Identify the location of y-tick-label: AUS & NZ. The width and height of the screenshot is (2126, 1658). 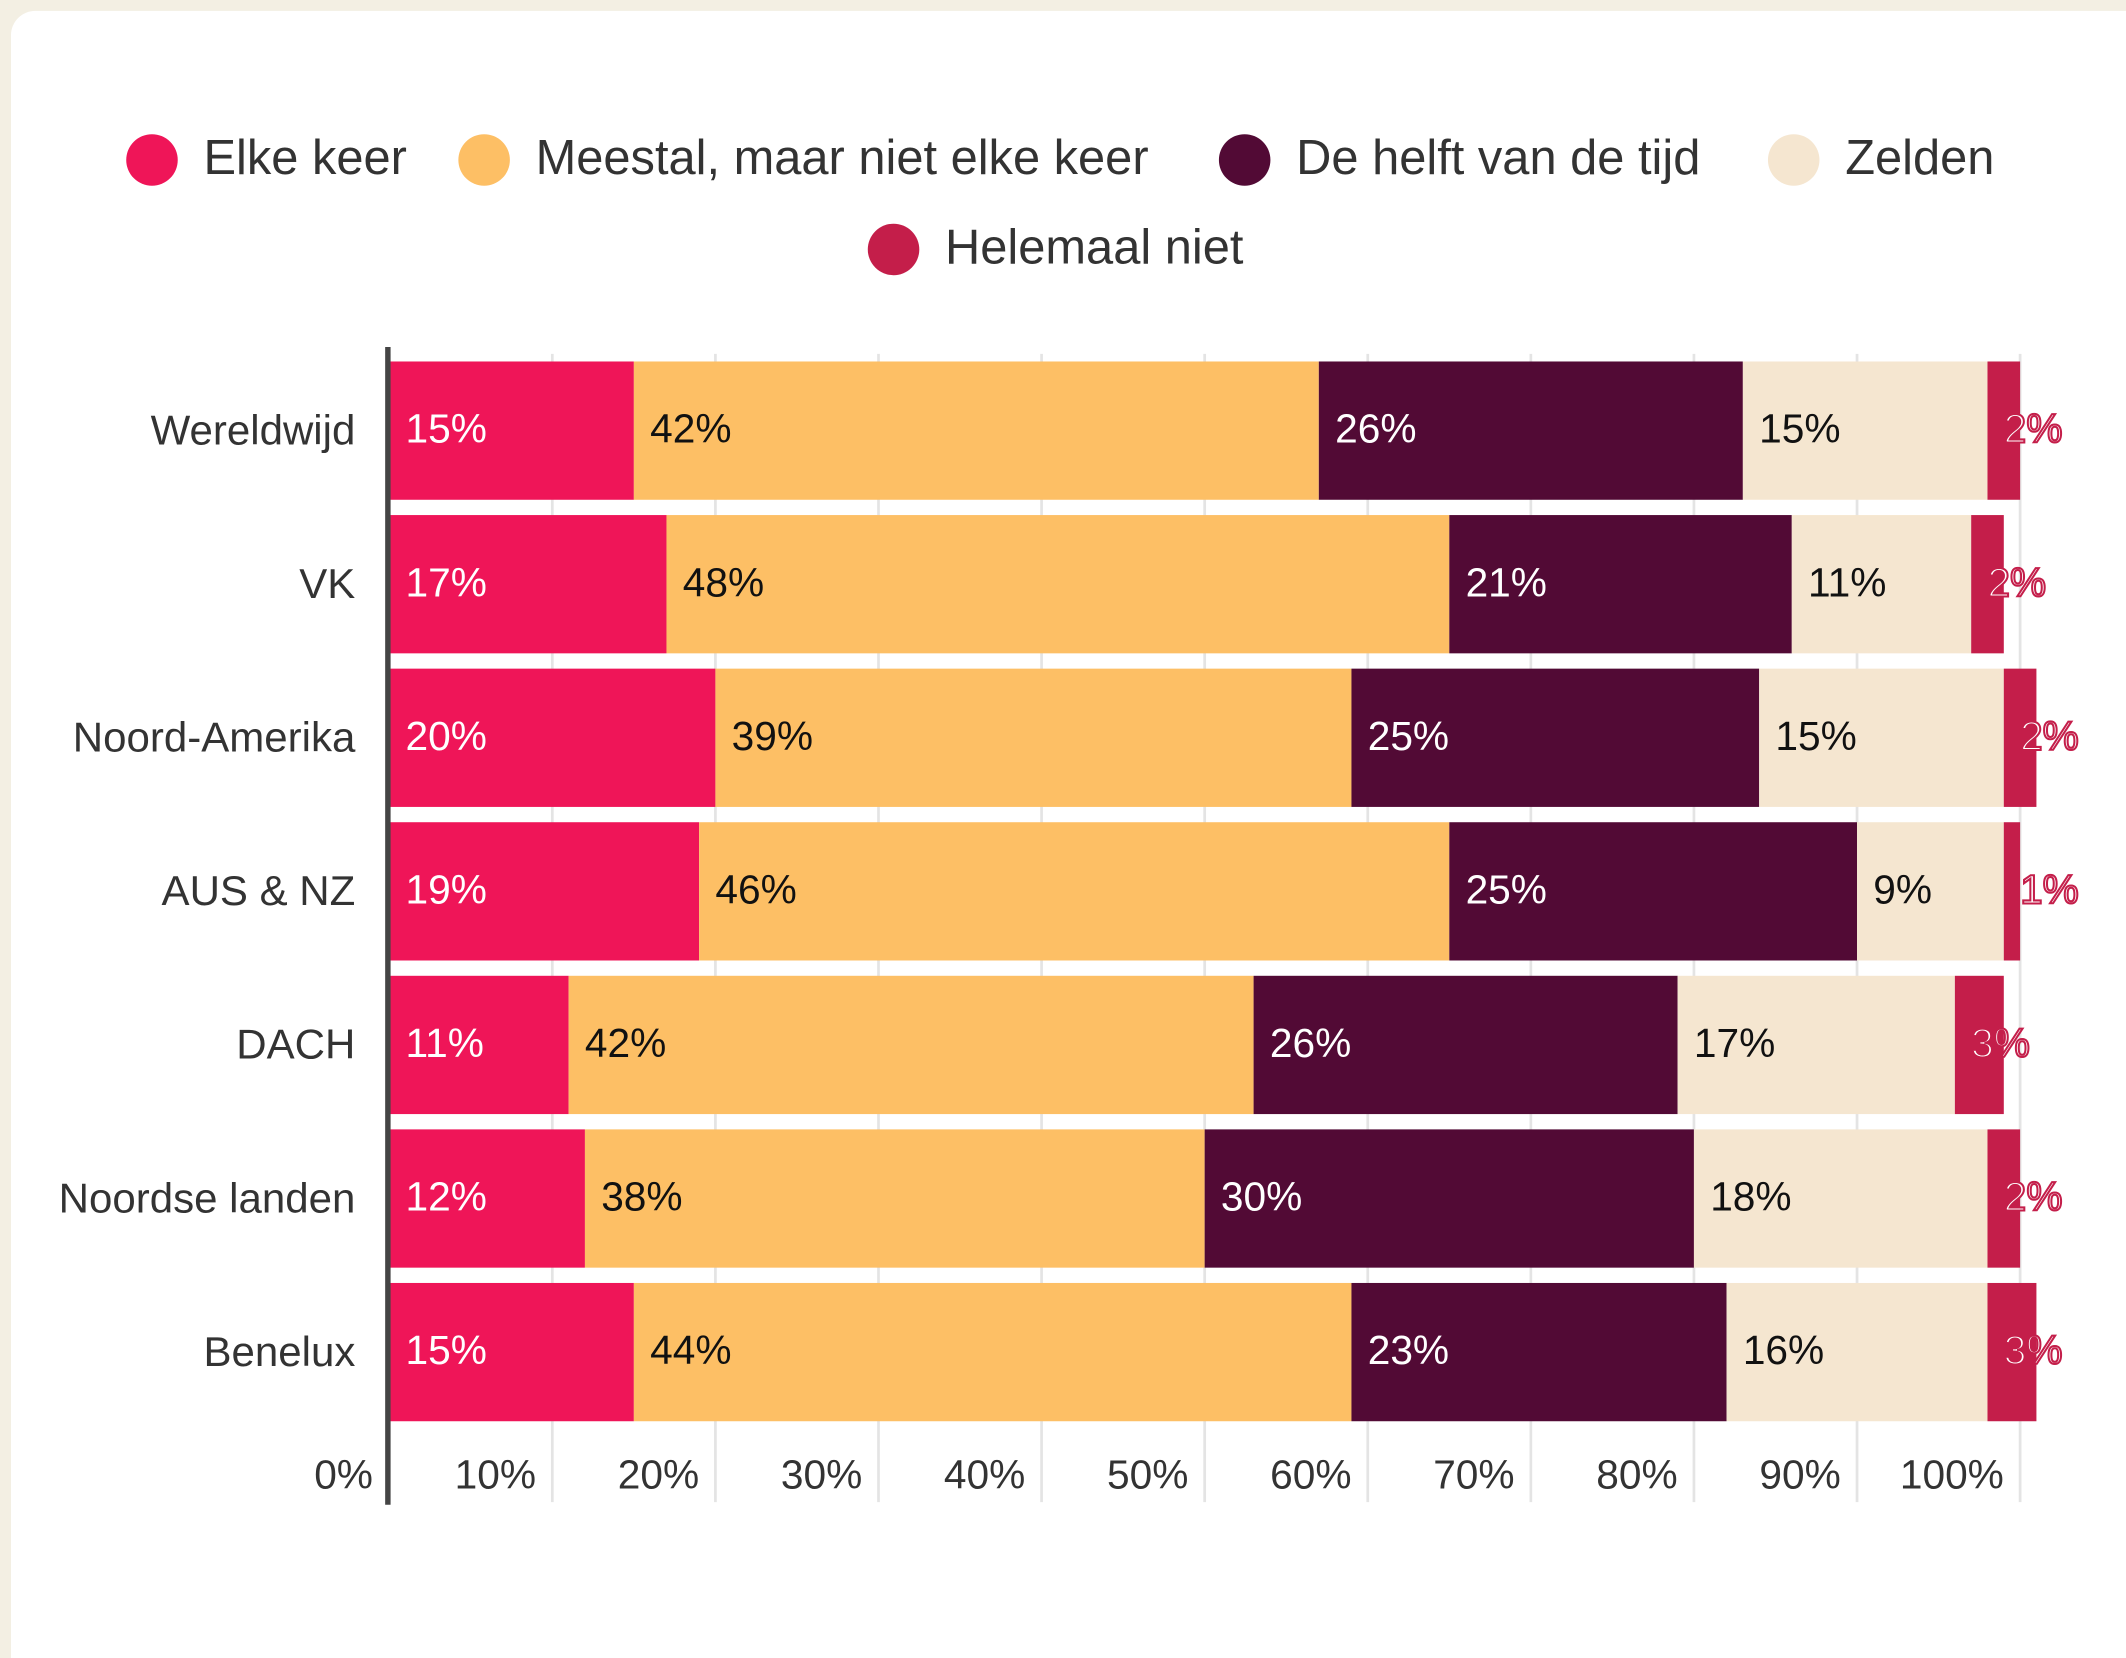
(259, 890).